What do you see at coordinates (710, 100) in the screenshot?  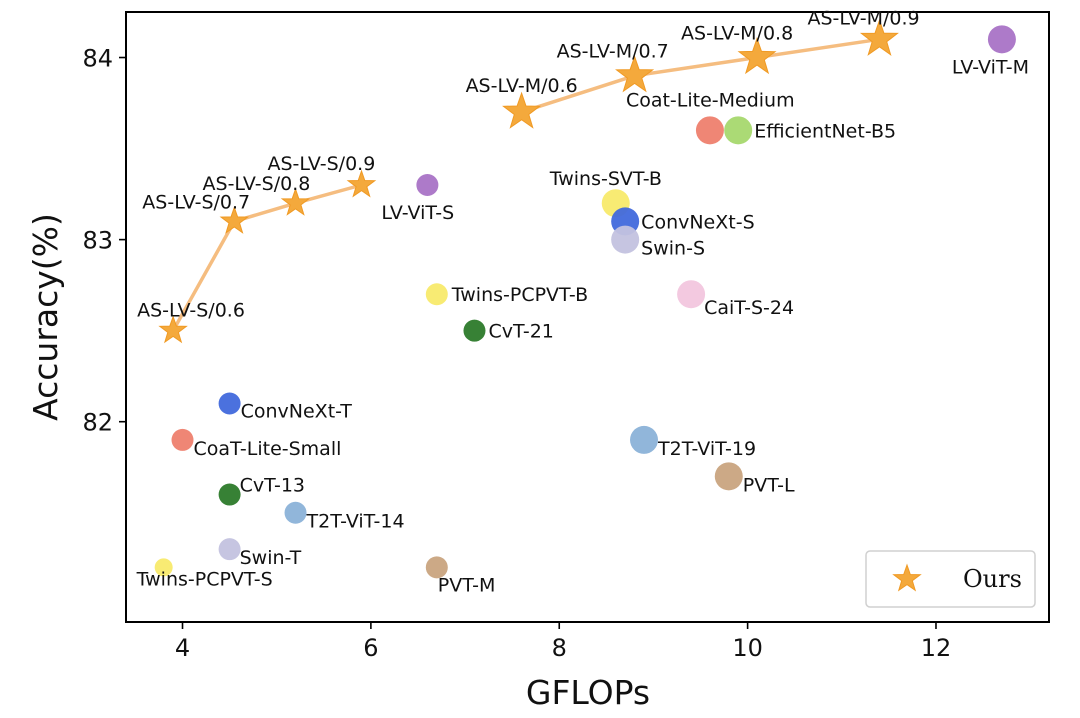 I see `point-label-coat-lite-medium: Coat-Lite-Medium` at bounding box center [710, 100].